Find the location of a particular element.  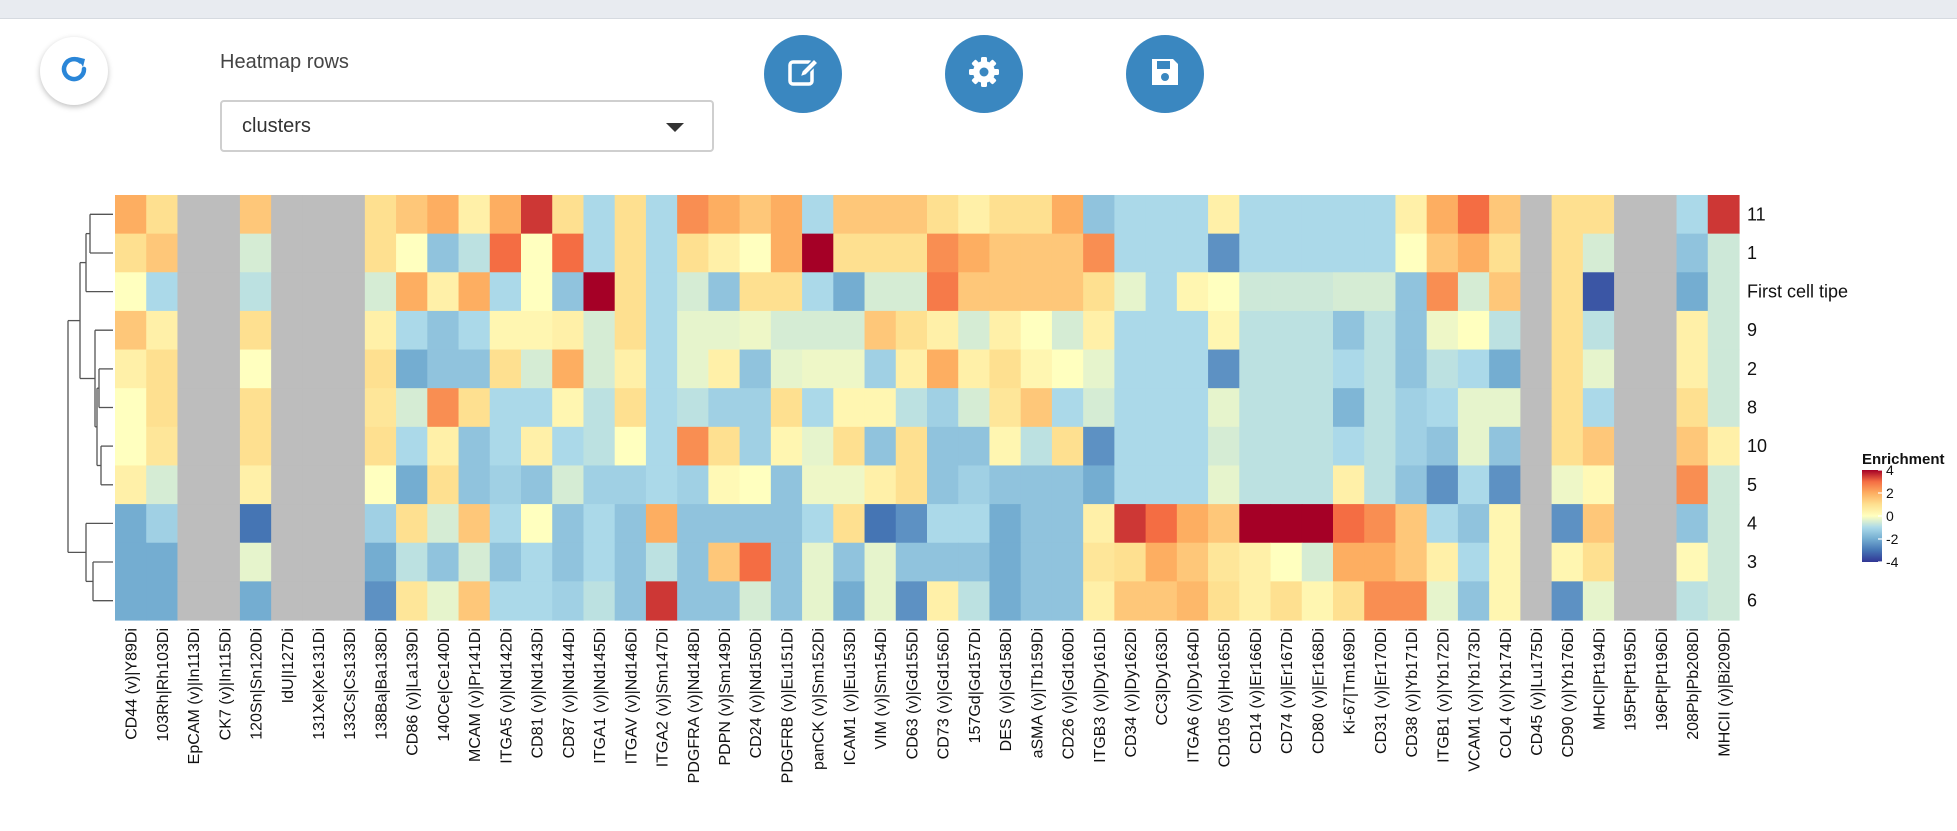

column-label: 196Pt|Pt196Di is located at coordinates (1662, 679).